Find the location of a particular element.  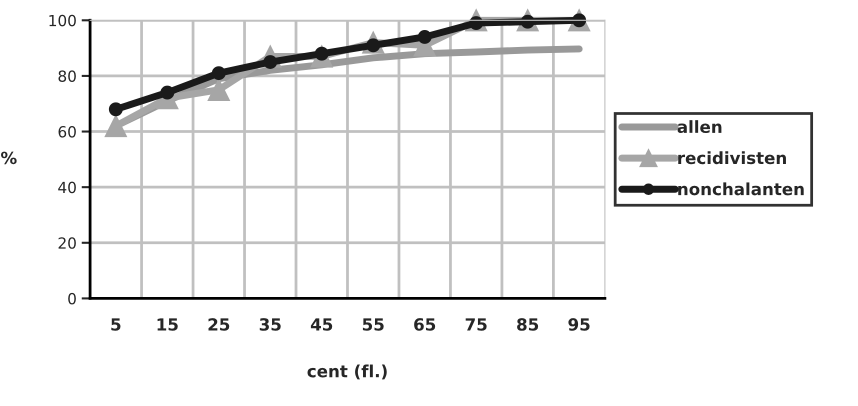

y-tick-label: 20 is located at coordinates (67, 243).